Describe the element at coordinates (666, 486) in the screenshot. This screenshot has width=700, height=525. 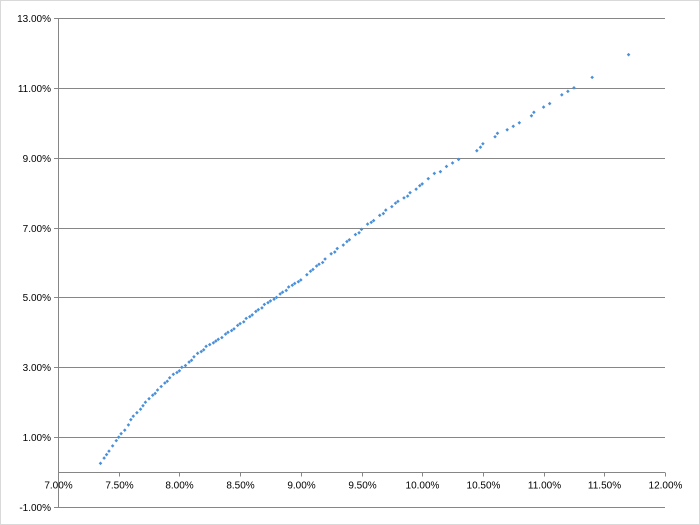
I see `x-tick-label: 12.00%` at that location.